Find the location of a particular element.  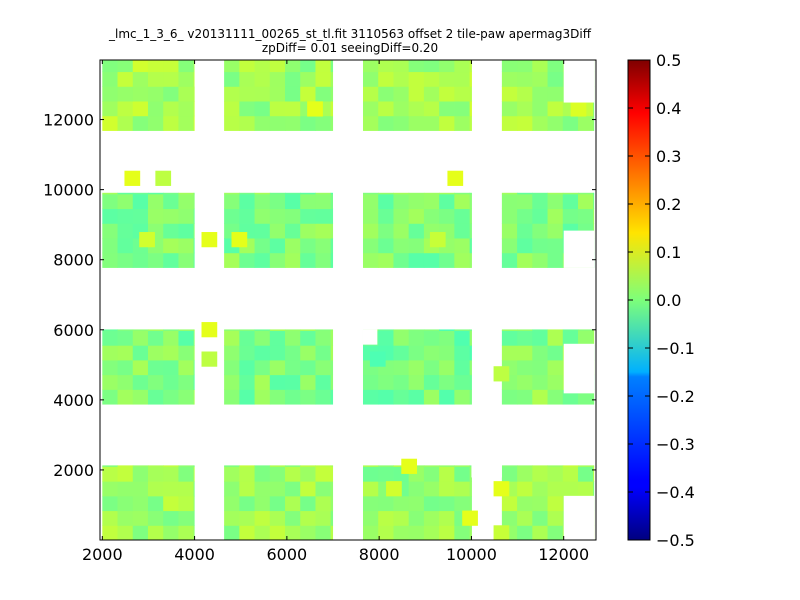

colorbar-tick-label: −0.5 is located at coordinates (675, 540).